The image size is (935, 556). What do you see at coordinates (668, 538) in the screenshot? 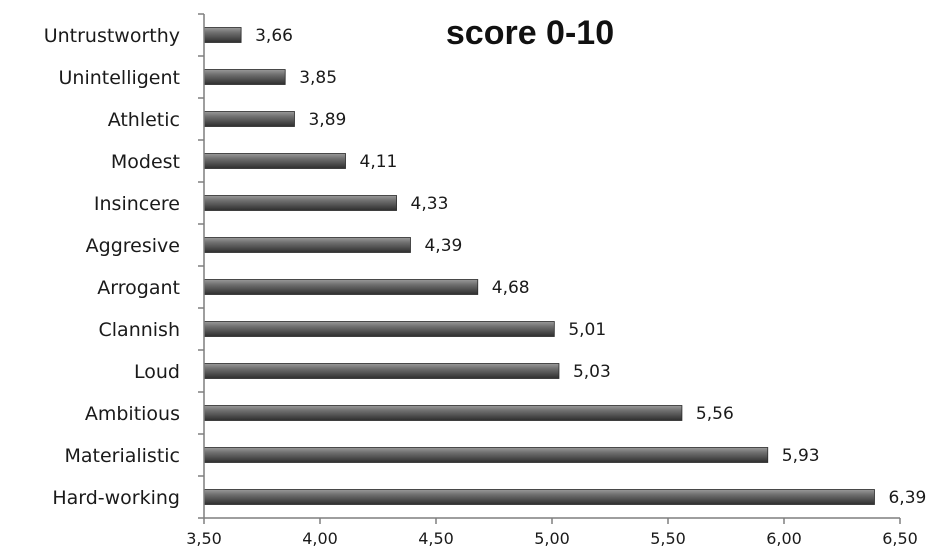
I see `x-tick-label: 5,50` at bounding box center [668, 538].